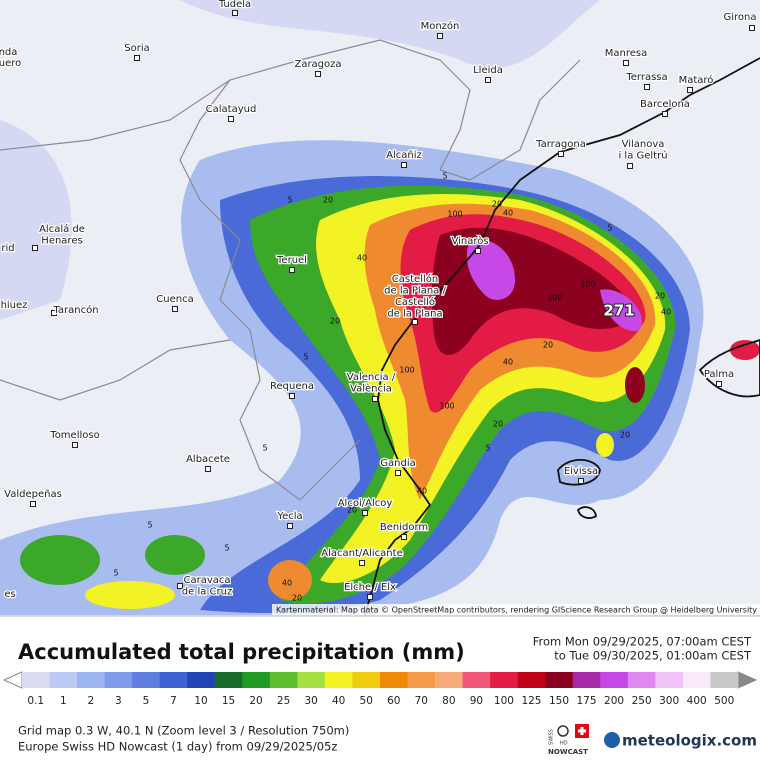  Describe the element at coordinates (174, 299) in the screenshot. I see `city-label: Cuenca` at that location.